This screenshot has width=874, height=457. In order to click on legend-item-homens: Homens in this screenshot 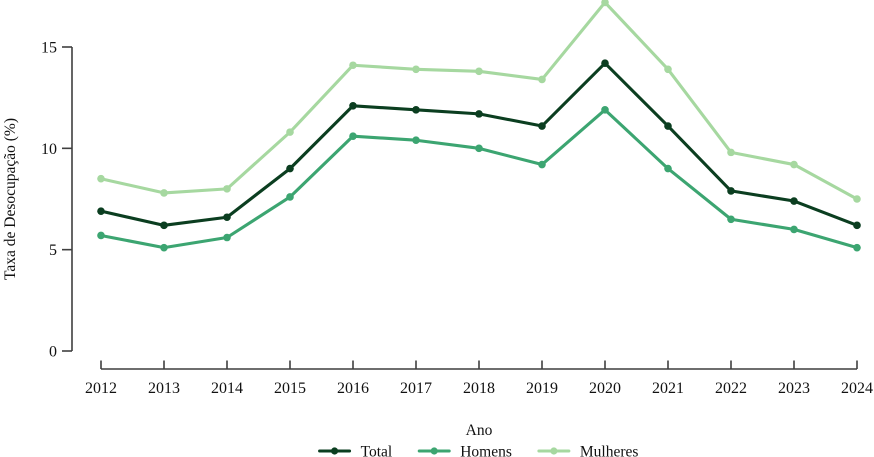, I will do `click(464, 450)`.